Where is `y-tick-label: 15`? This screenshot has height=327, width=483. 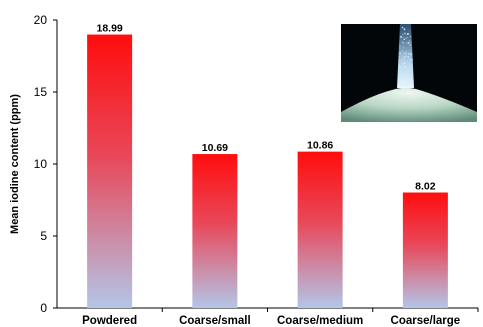
y-tick-label: 15 is located at coordinates (41, 92).